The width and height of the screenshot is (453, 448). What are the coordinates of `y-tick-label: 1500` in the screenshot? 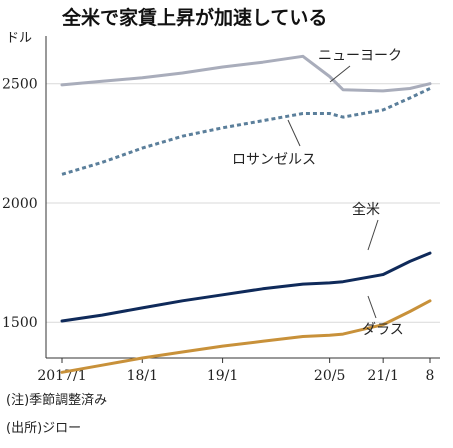 It's located at (20, 323).